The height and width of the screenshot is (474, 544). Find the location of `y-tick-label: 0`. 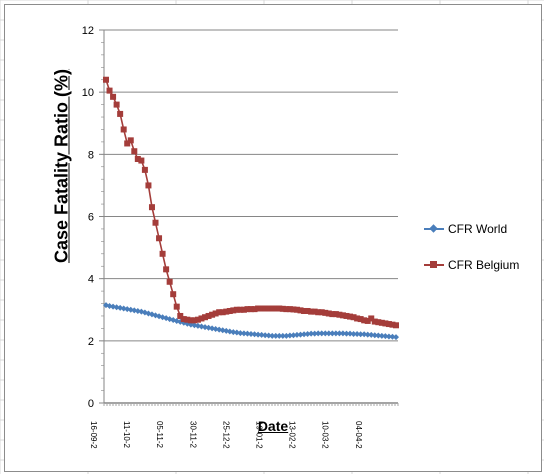

y-tick-label: 0 is located at coordinates (91, 404).